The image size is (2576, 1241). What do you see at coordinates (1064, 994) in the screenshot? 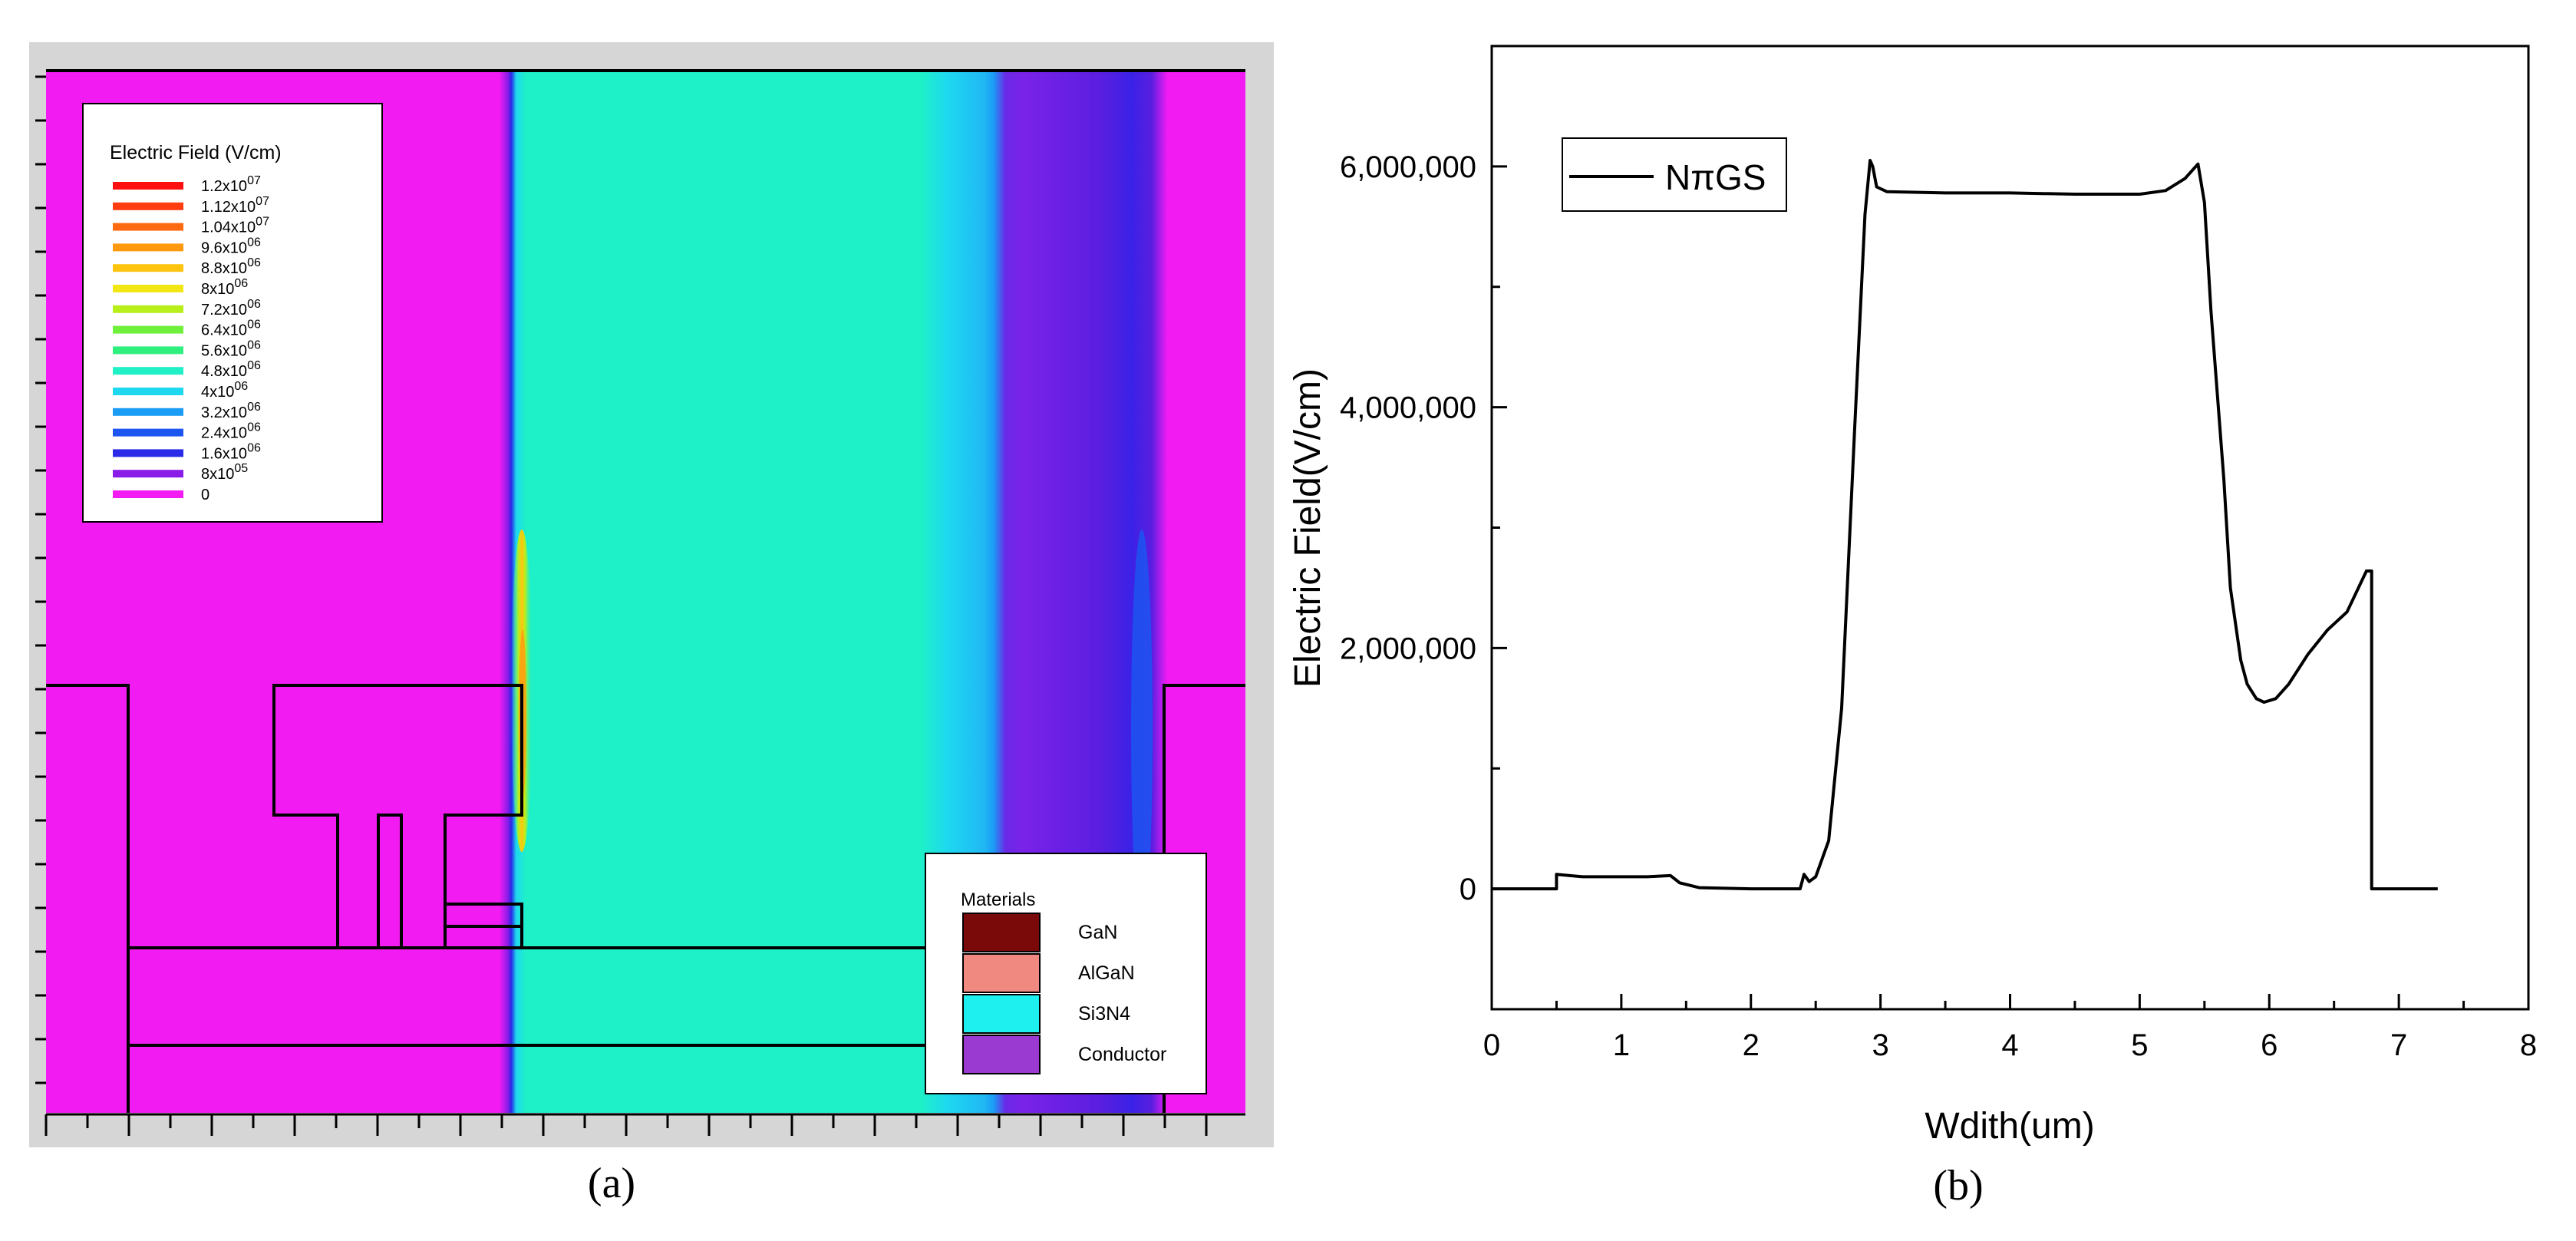
I see `materials-legend-items: GaN AlGaN Si3N4 Conductor` at bounding box center [1064, 994].